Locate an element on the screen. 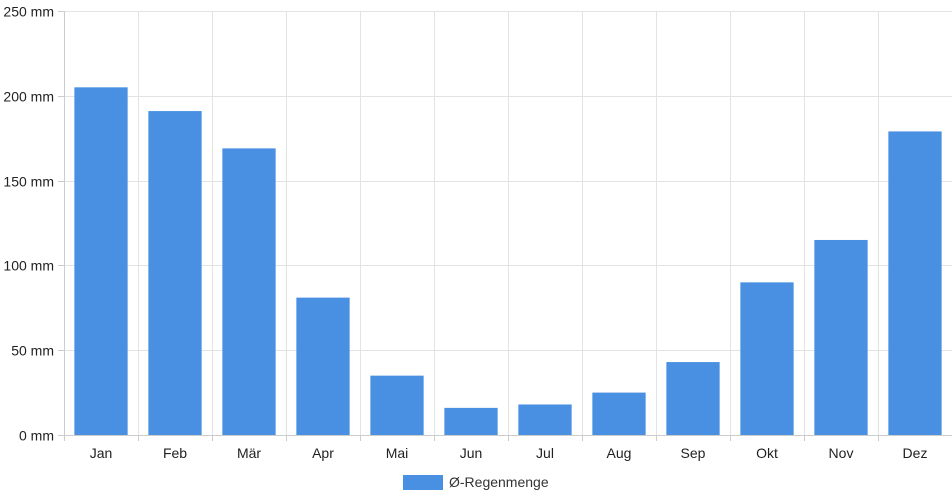  legend-swatch is located at coordinates (423, 482).